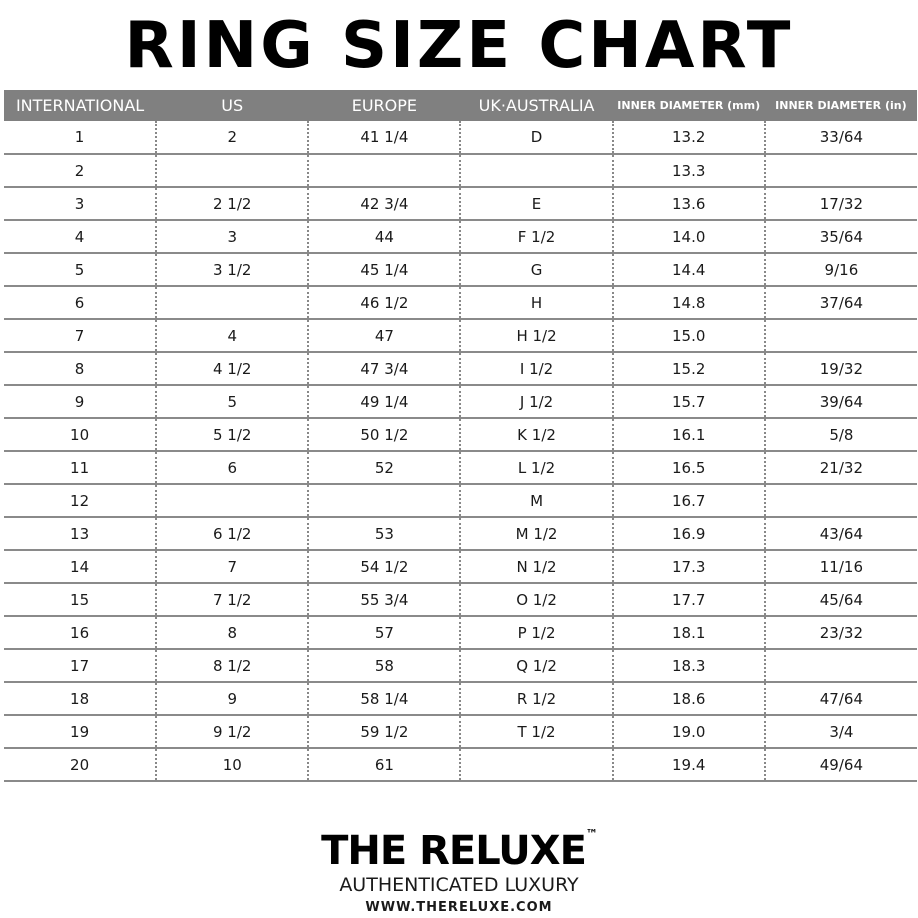 The width and height of the screenshot is (918, 918). I want to click on table-cell: 37/64, so click(840, 303).